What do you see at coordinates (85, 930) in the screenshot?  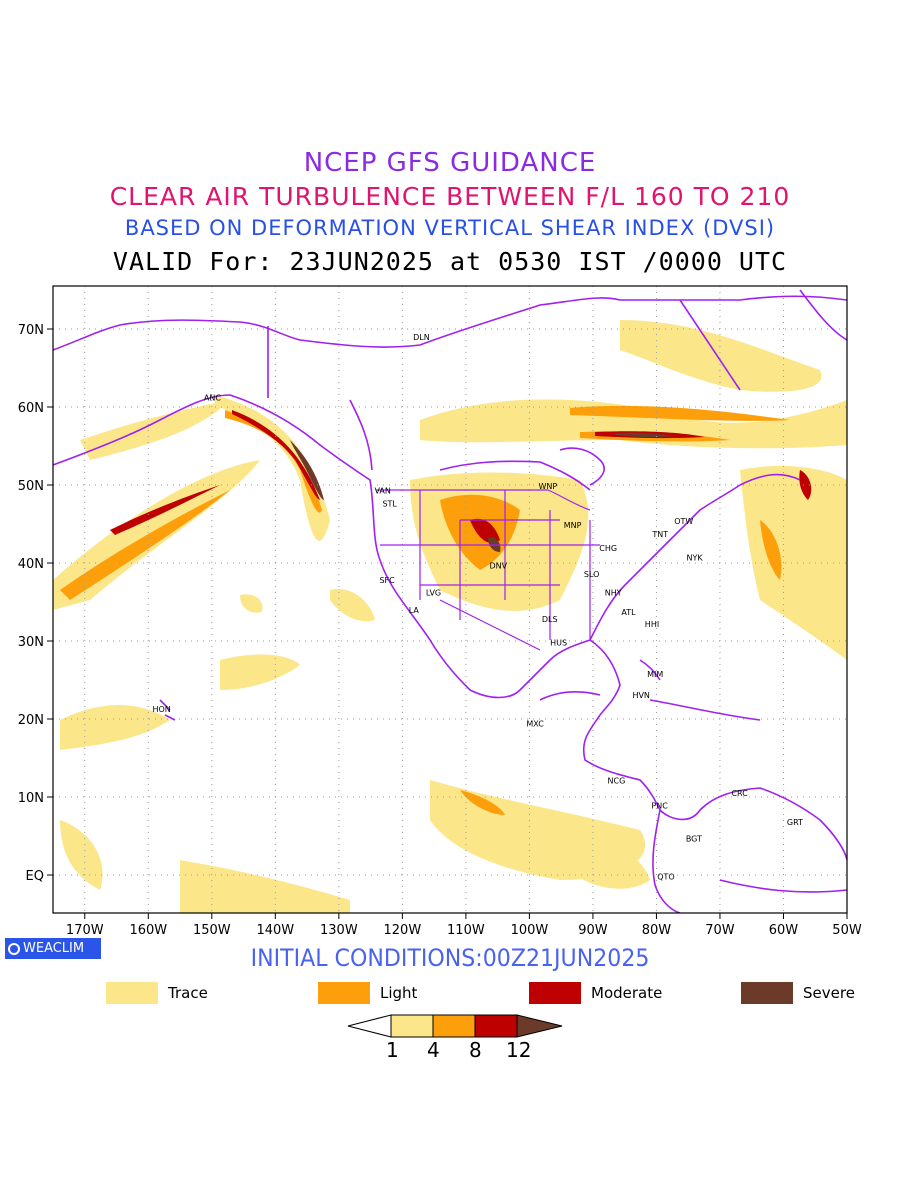 I see `lon-label: 170W` at bounding box center [85, 930].